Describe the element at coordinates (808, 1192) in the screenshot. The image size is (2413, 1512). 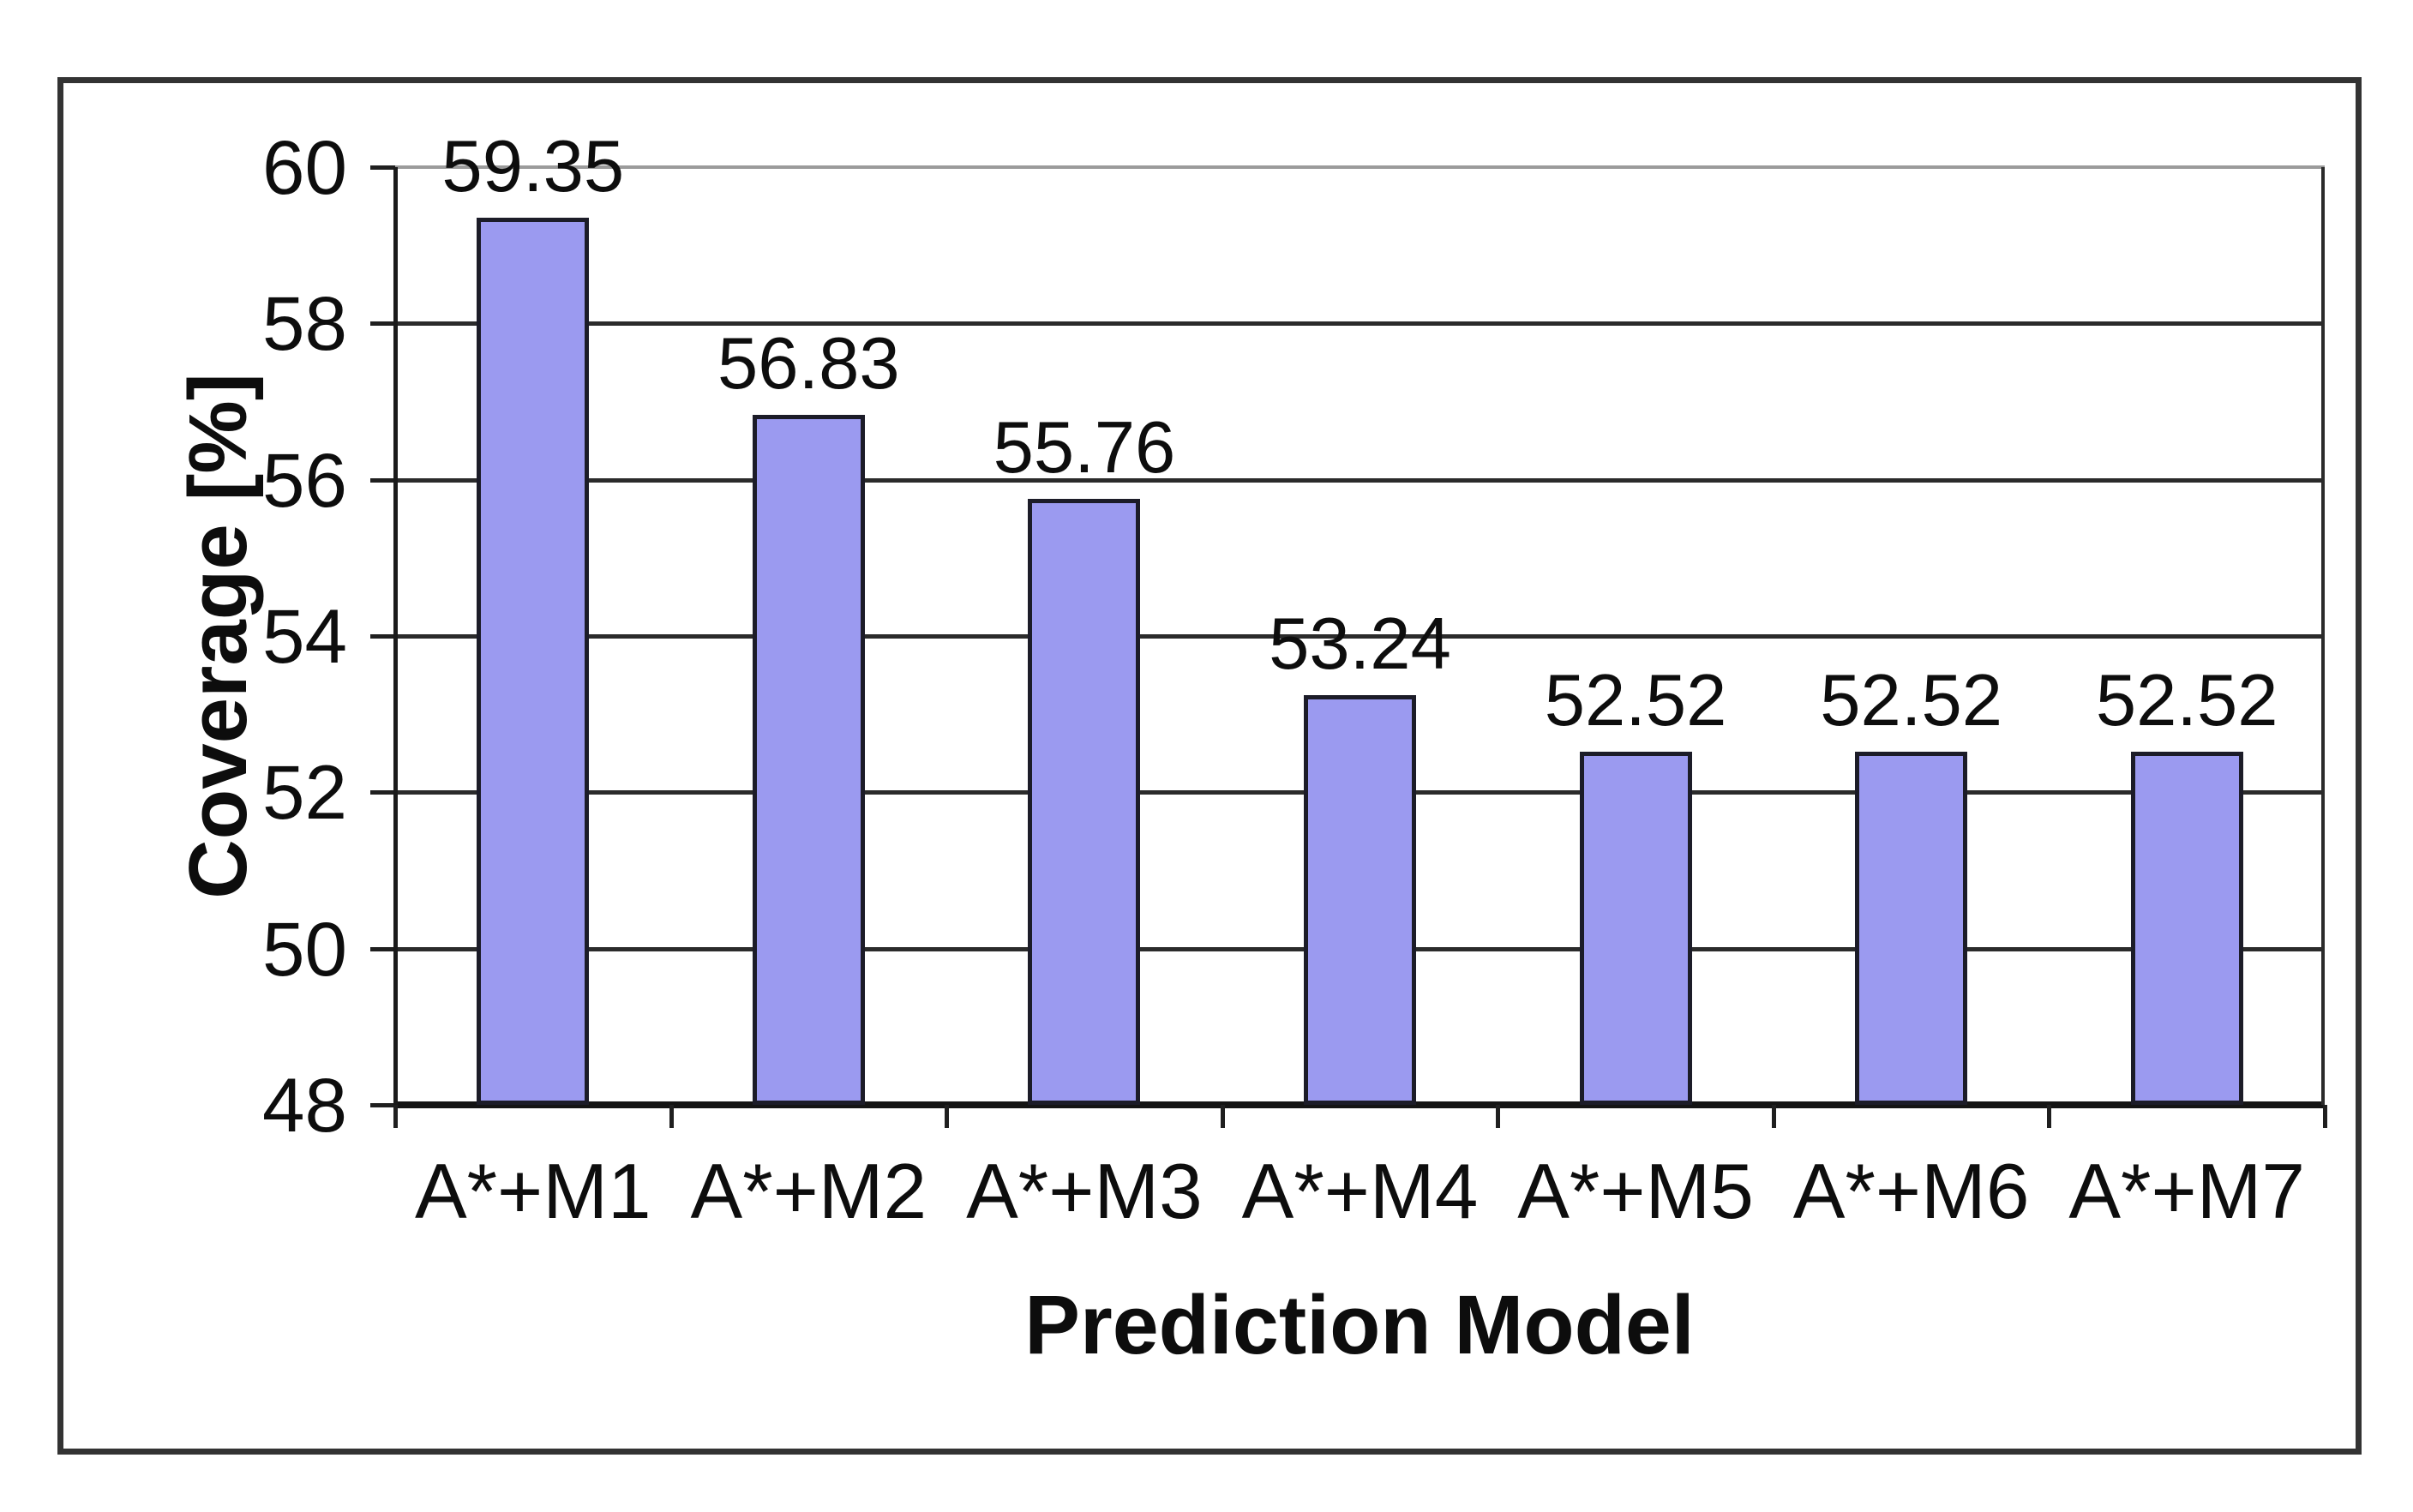
I see `x-tick-label: A*+M2` at that location.